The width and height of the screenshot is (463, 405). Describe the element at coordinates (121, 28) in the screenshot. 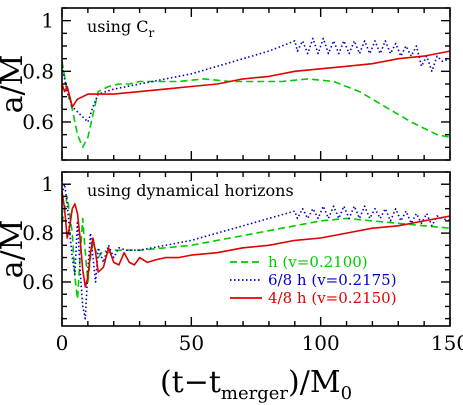

I see `panel-annotation: using Cr` at that location.